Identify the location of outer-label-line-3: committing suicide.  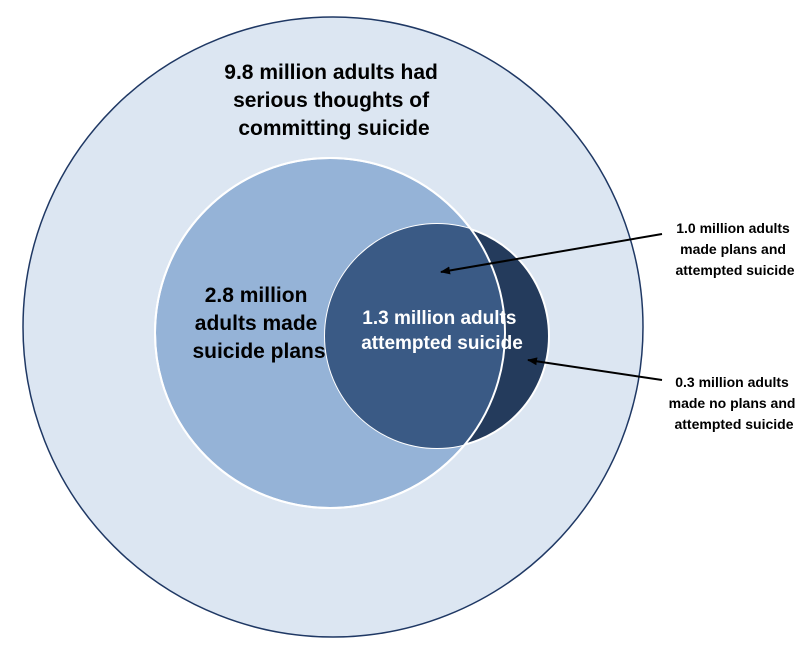
(333, 128).